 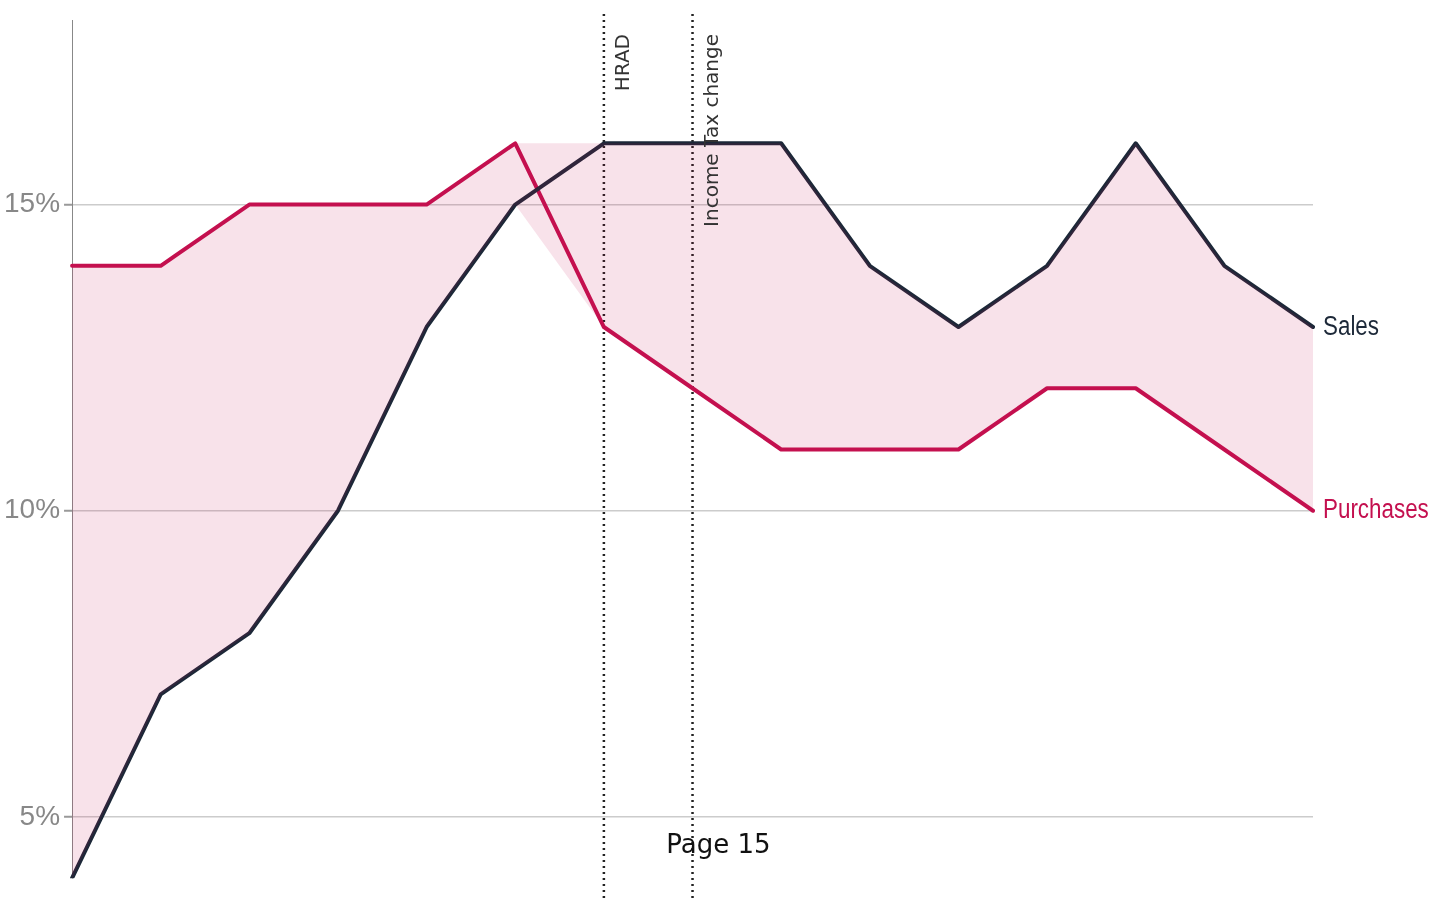 I want to click on annotation: Page 15, so click(x=718, y=843).